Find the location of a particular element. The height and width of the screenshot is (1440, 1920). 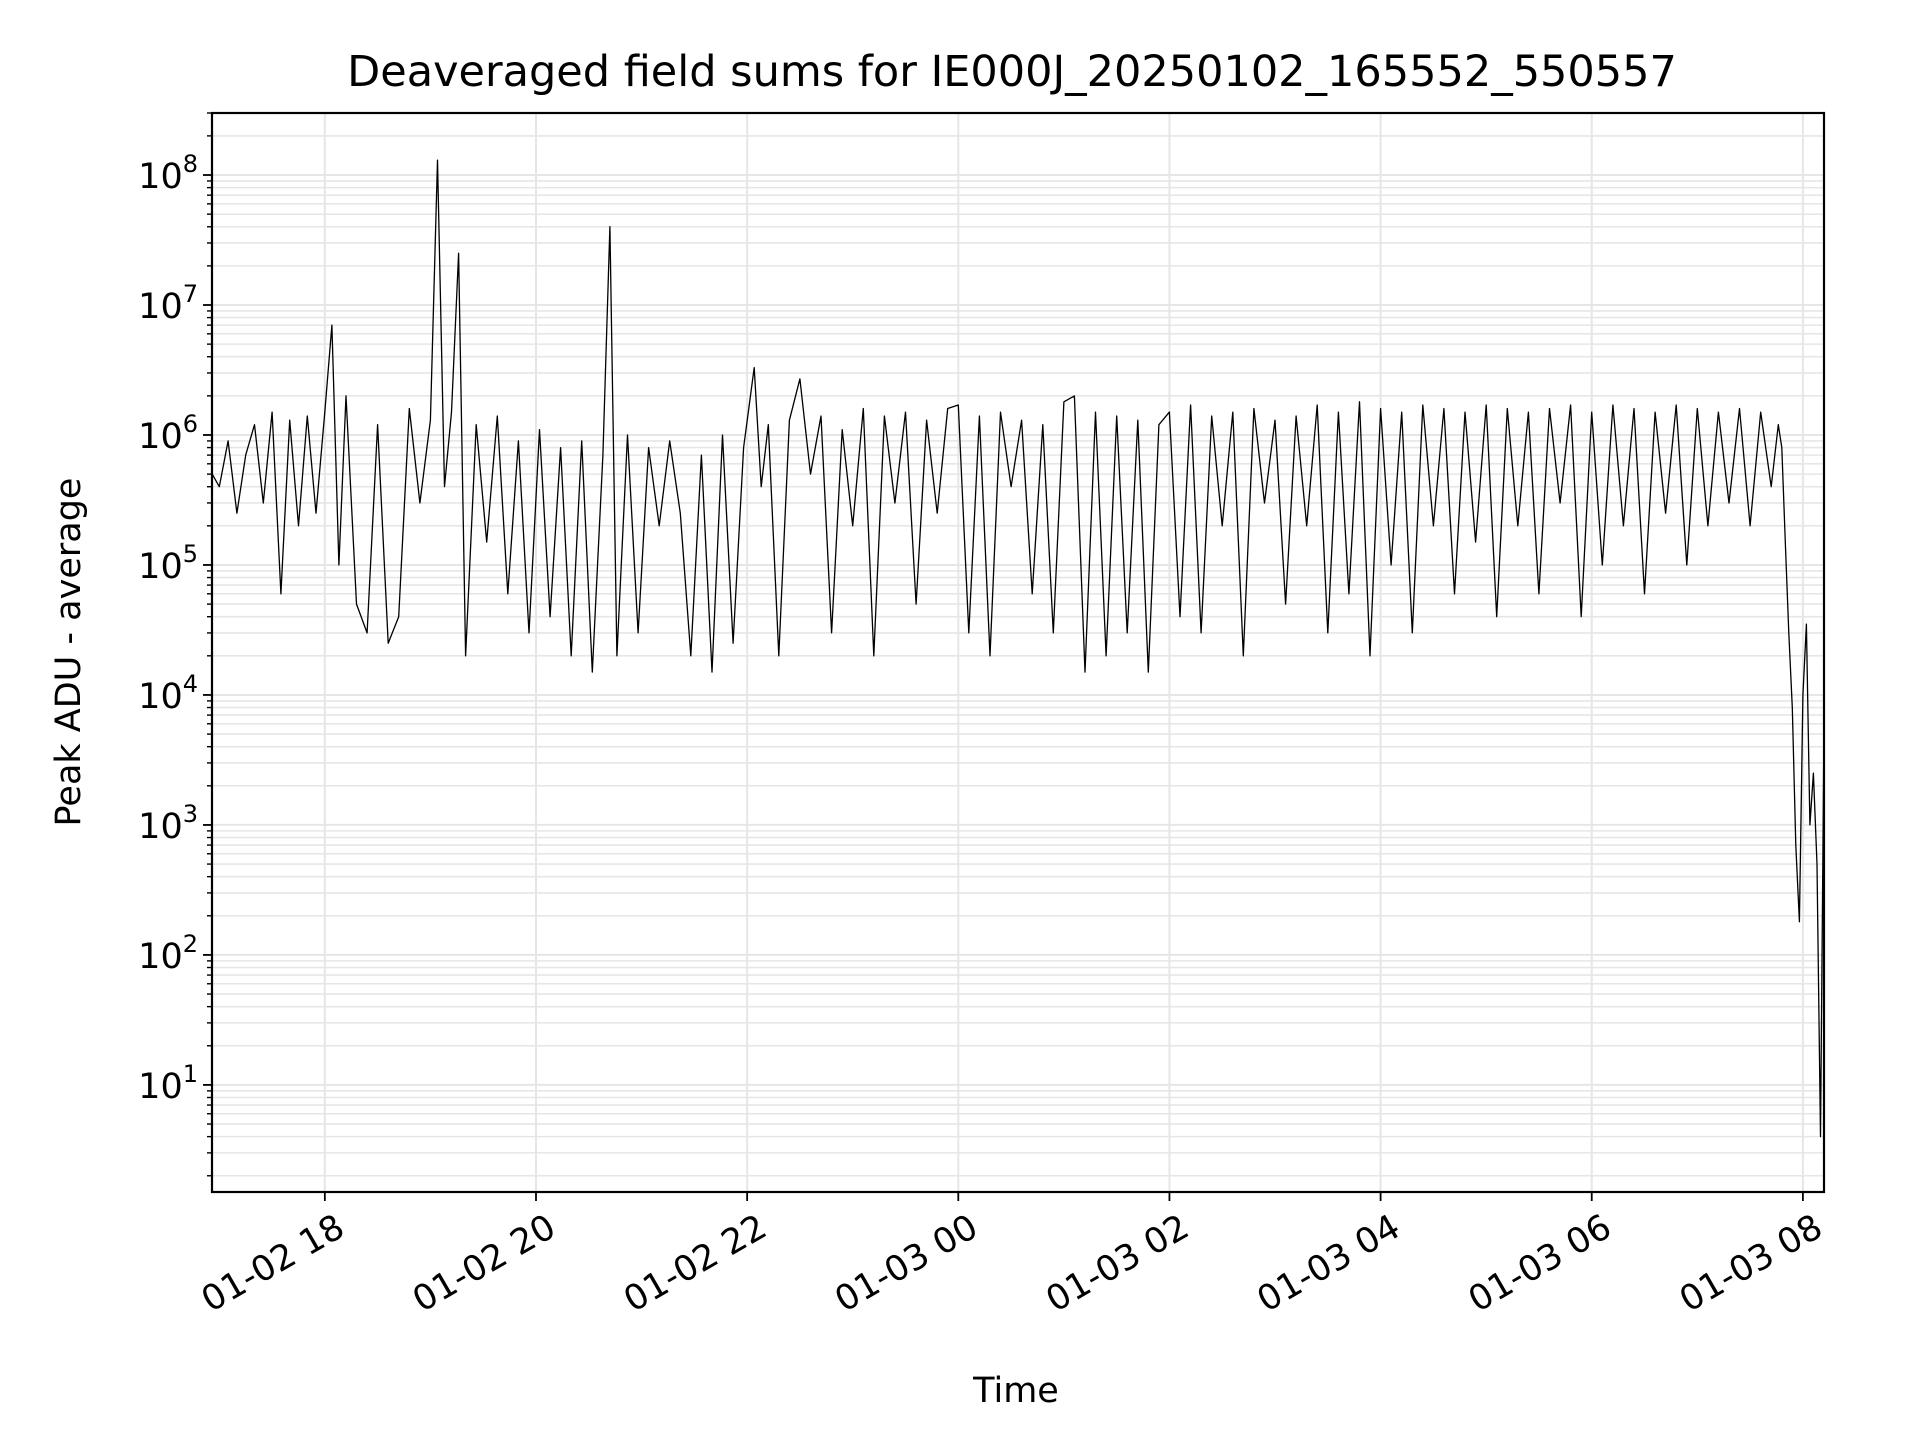

y-tick-label-exponent: 3 is located at coordinates (190, 814).